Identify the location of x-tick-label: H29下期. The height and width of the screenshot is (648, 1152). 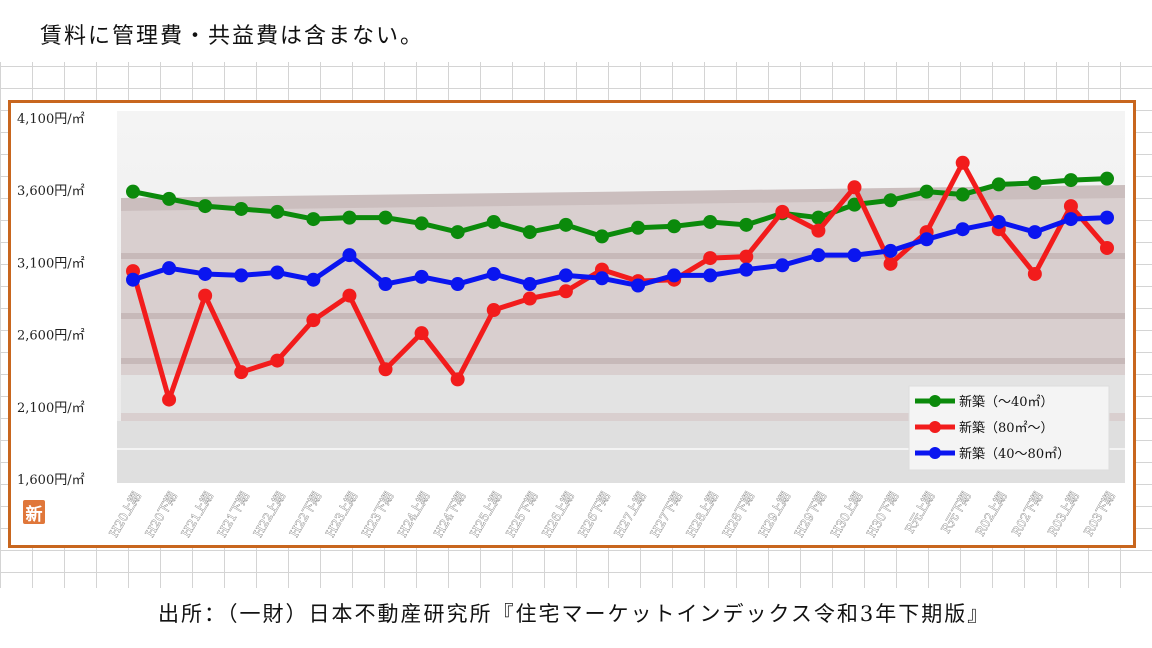
(810, 515).